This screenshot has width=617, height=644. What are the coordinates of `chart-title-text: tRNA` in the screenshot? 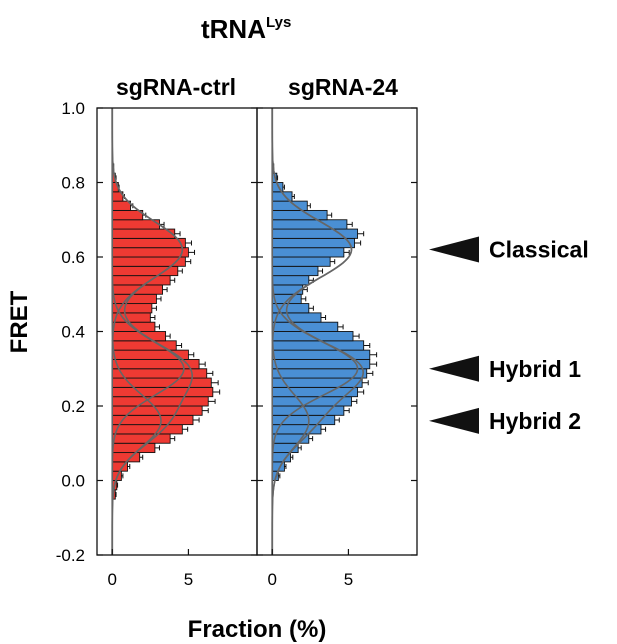 It's located at (233, 29).